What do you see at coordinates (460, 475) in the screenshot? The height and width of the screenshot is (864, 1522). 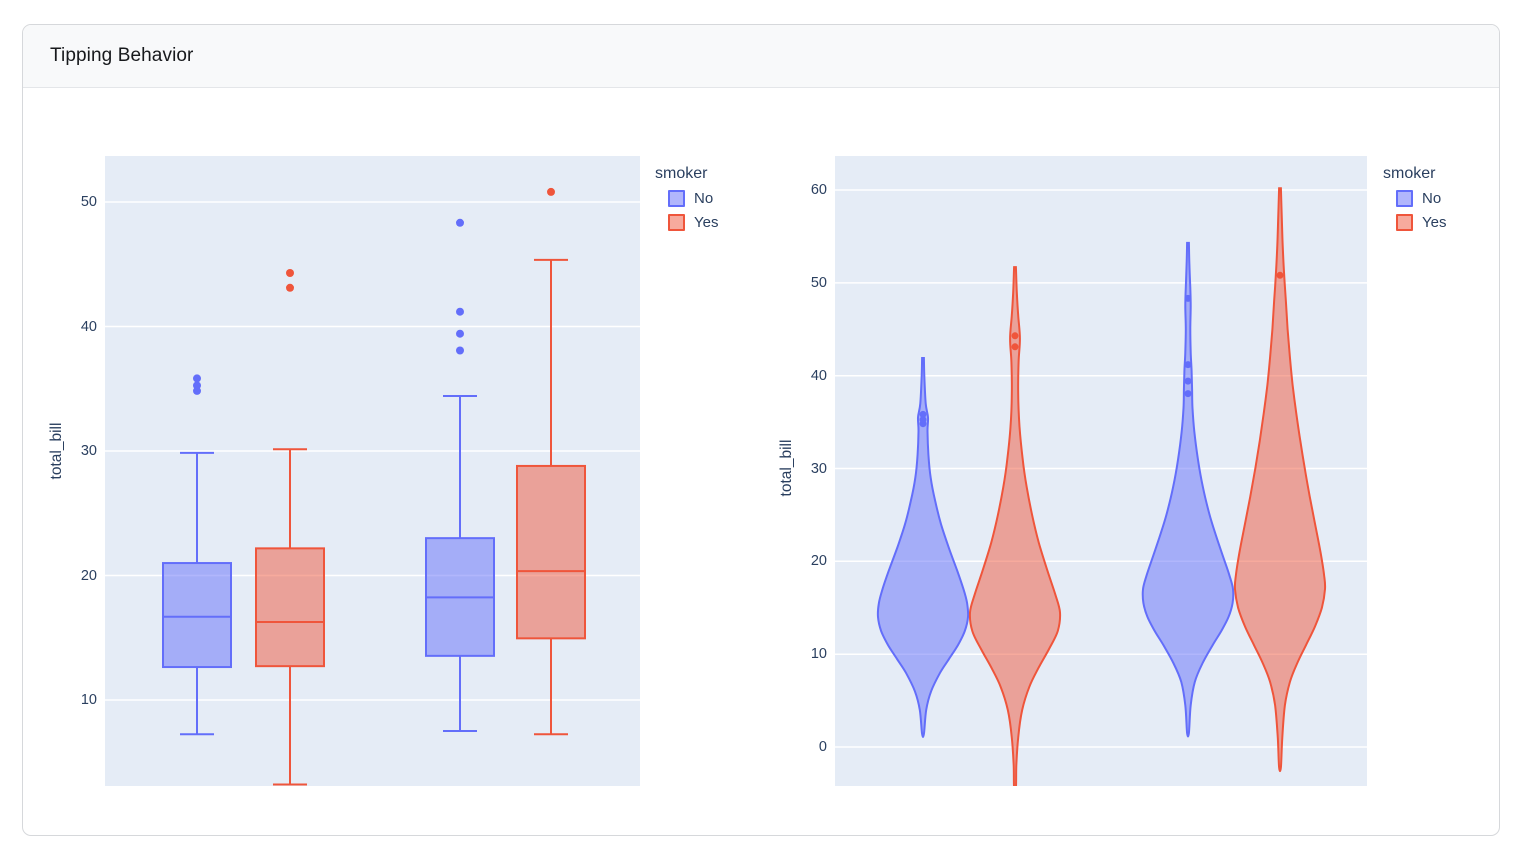 I see `box-no-group2` at bounding box center [460, 475].